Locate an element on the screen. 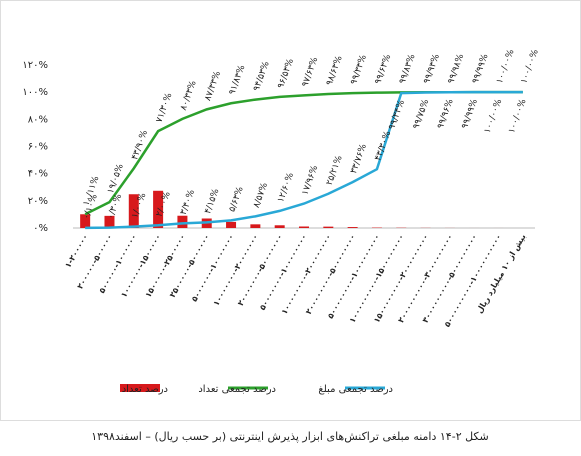 The image size is (581, 456). data-label: ۱۹/۰۵% is located at coordinates (116, 178).